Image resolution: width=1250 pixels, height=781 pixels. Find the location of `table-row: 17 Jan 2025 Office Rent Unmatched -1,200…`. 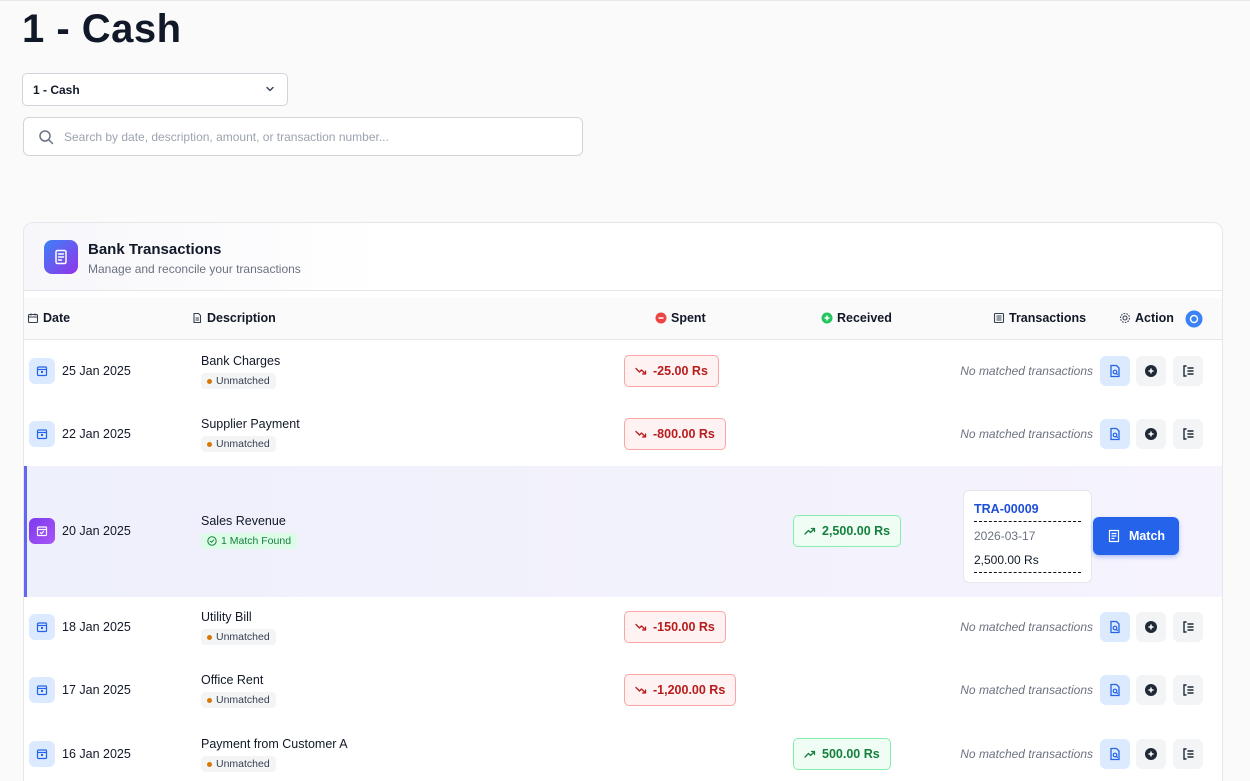

table-row: 17 Jan 2025 Office Rent Unmatched -1,200… is located at coordinates (623, 691).